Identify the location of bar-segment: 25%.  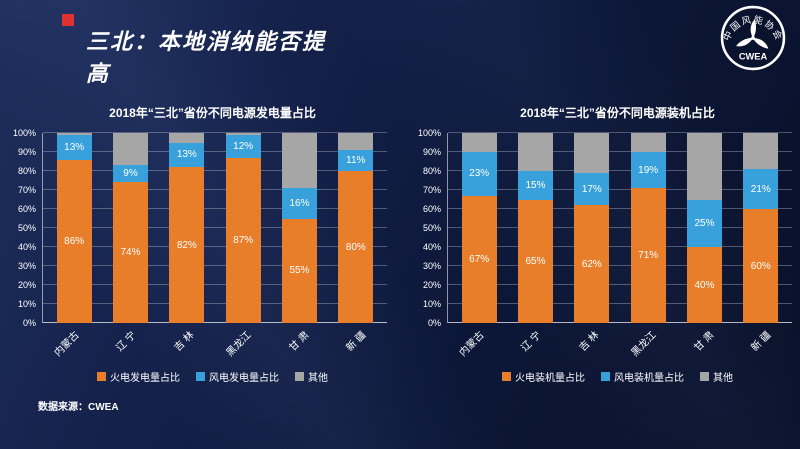
(704, 223).